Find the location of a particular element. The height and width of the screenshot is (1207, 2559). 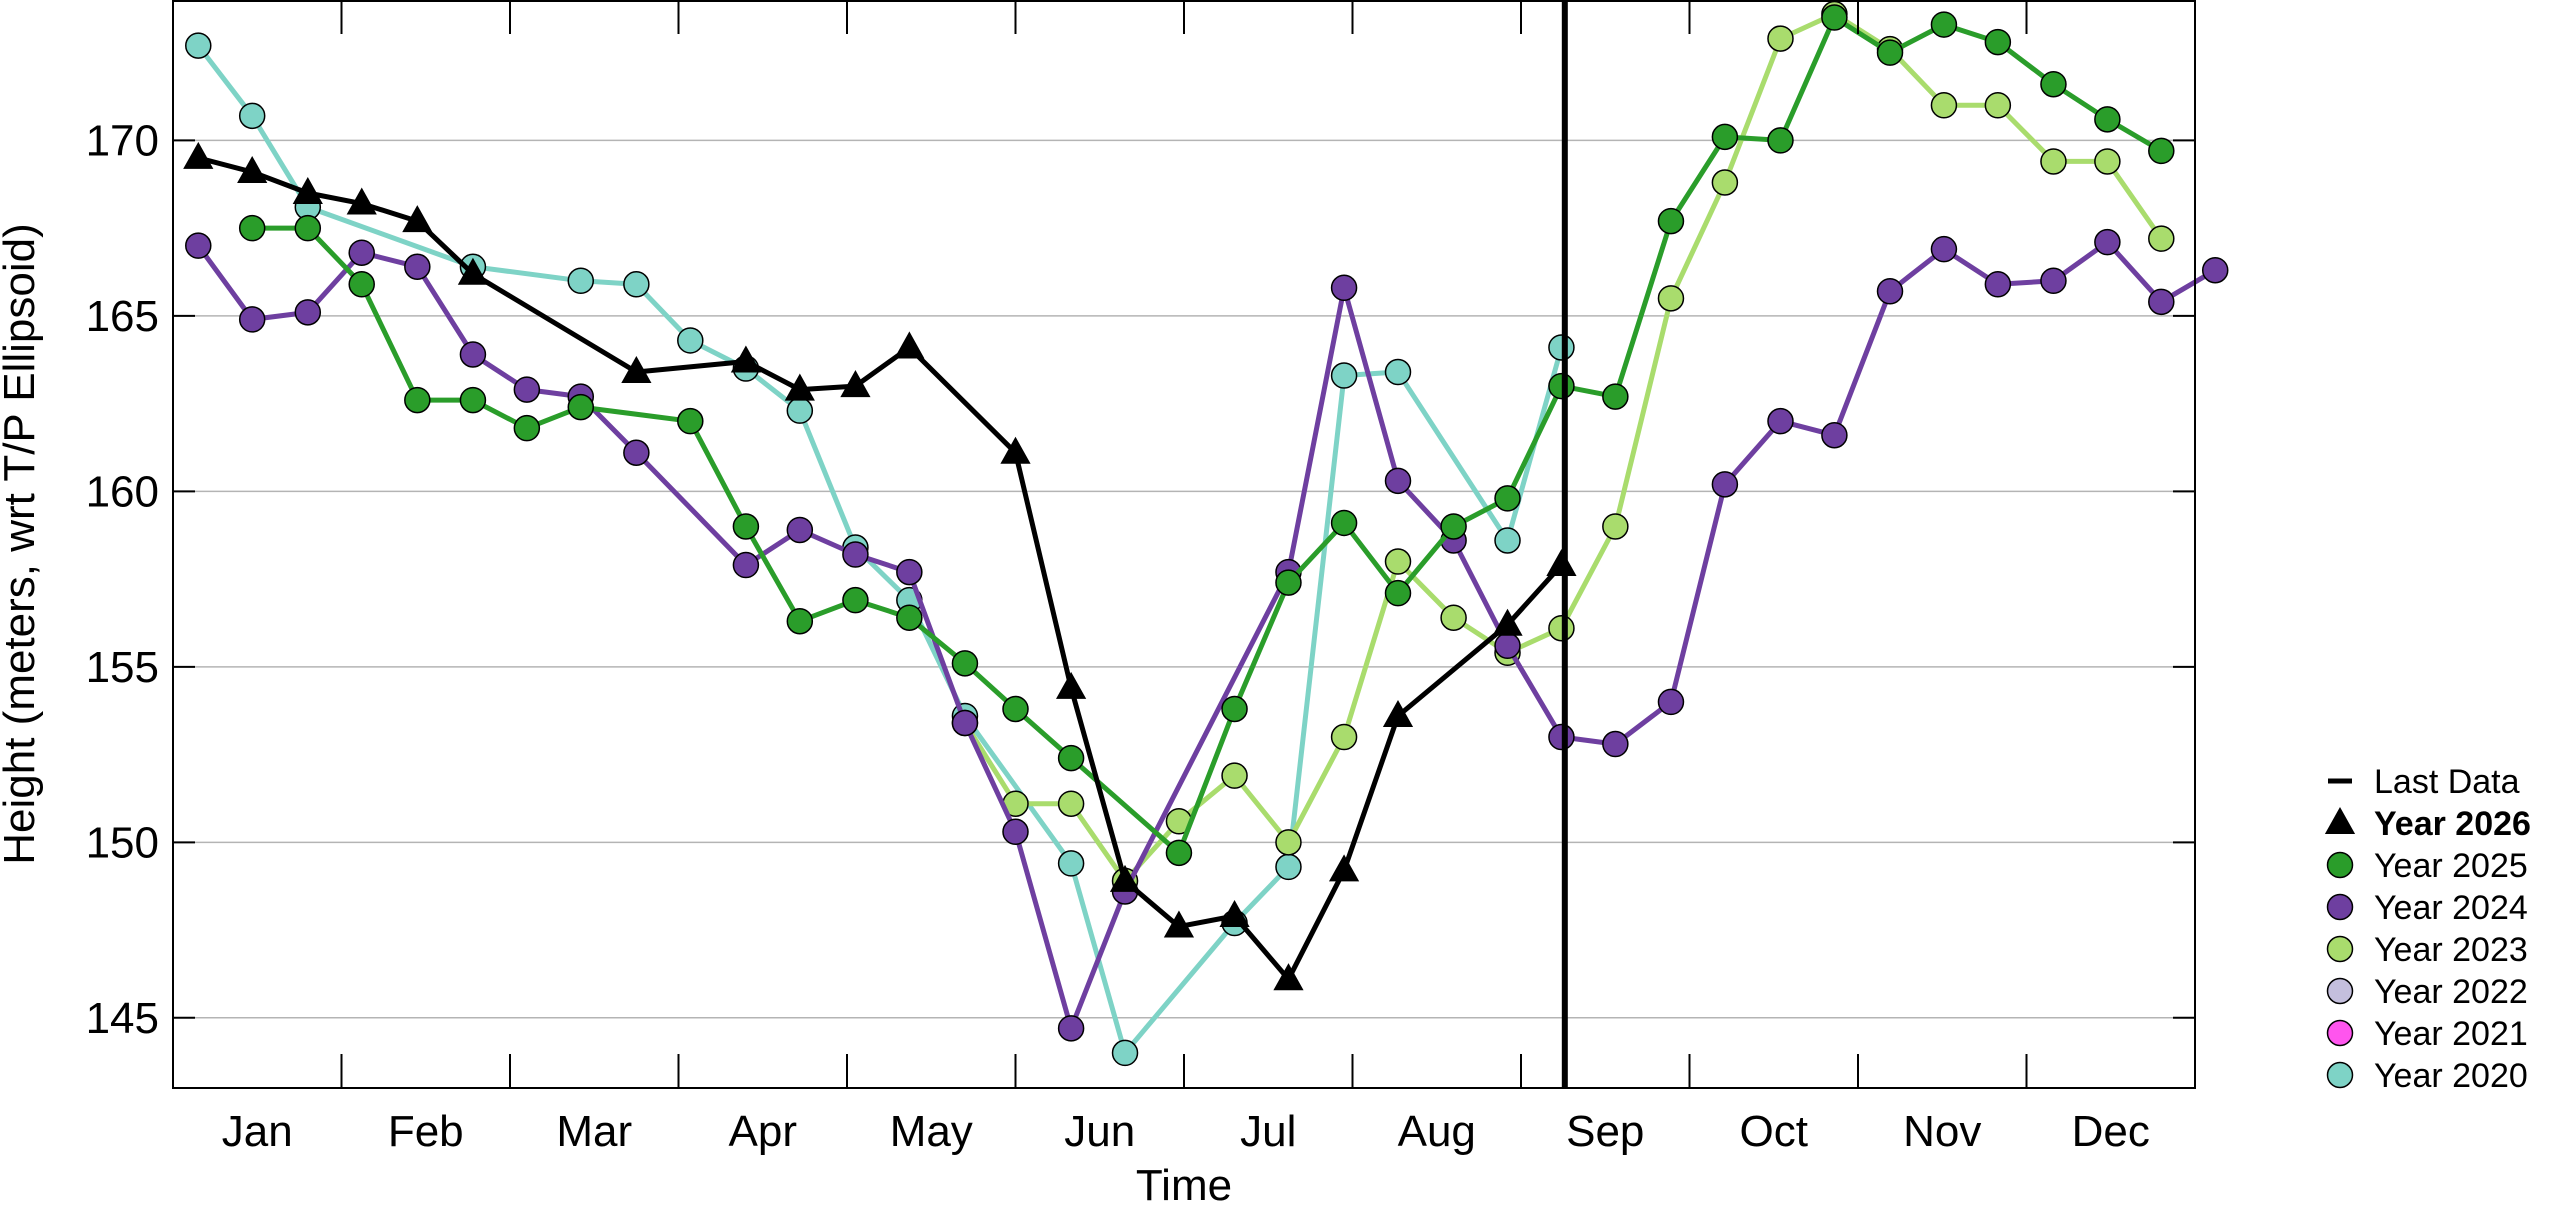

legend-label-year-2020: Year 2020 is located at coordinates (2451, 1076).